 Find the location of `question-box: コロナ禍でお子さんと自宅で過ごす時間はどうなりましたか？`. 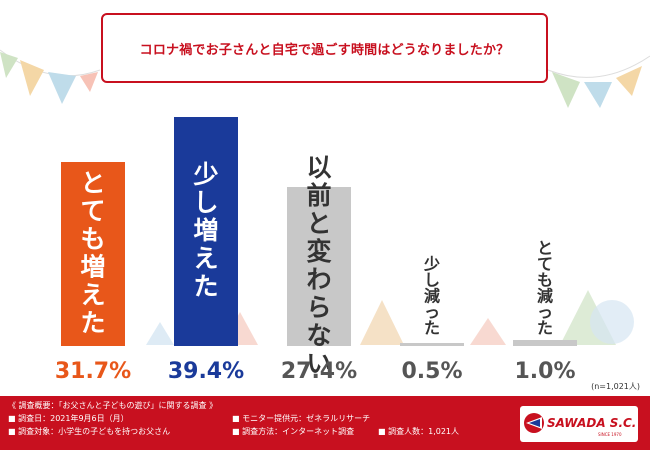

question-box: コロナ禍でお子さんと自宅で過ごす時間はどうなりましたか？ is located at coordinates (324, 48).